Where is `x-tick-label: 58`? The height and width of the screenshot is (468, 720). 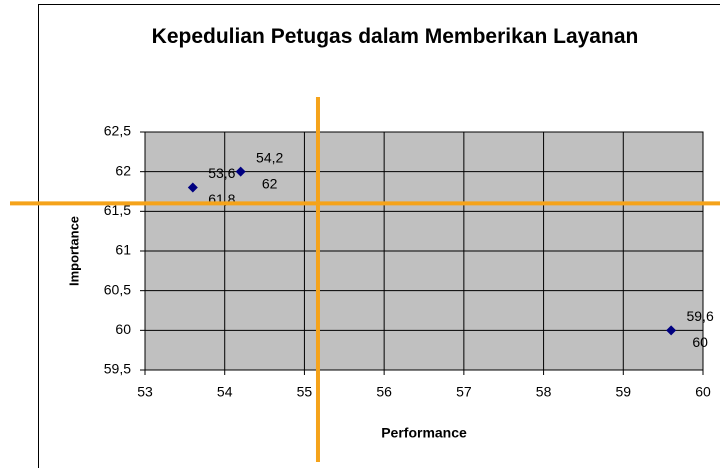 x-tick-label: 58 is located at coordinates (544, 392).